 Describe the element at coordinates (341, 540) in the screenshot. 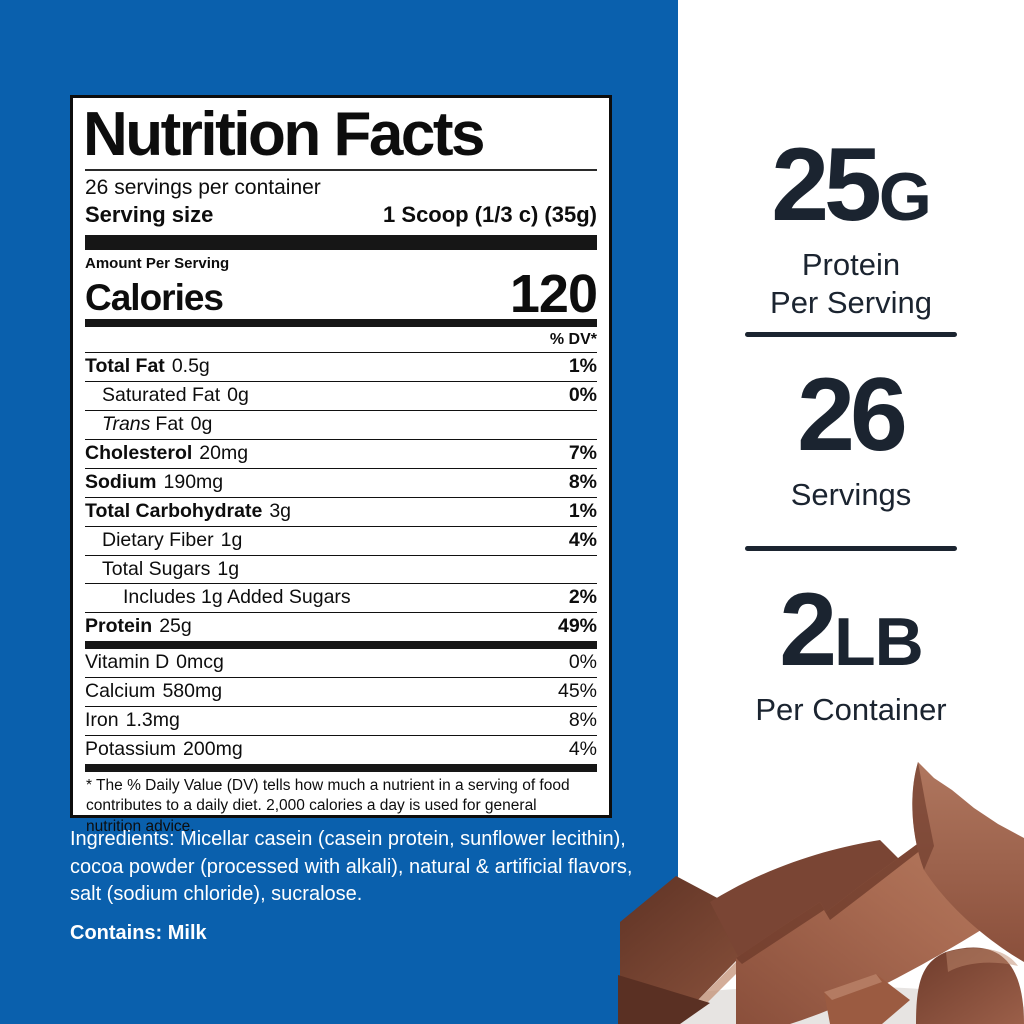

I see `nutrient-row-dietary-fiber: Dietary Fiber 1g 4%` at that location.